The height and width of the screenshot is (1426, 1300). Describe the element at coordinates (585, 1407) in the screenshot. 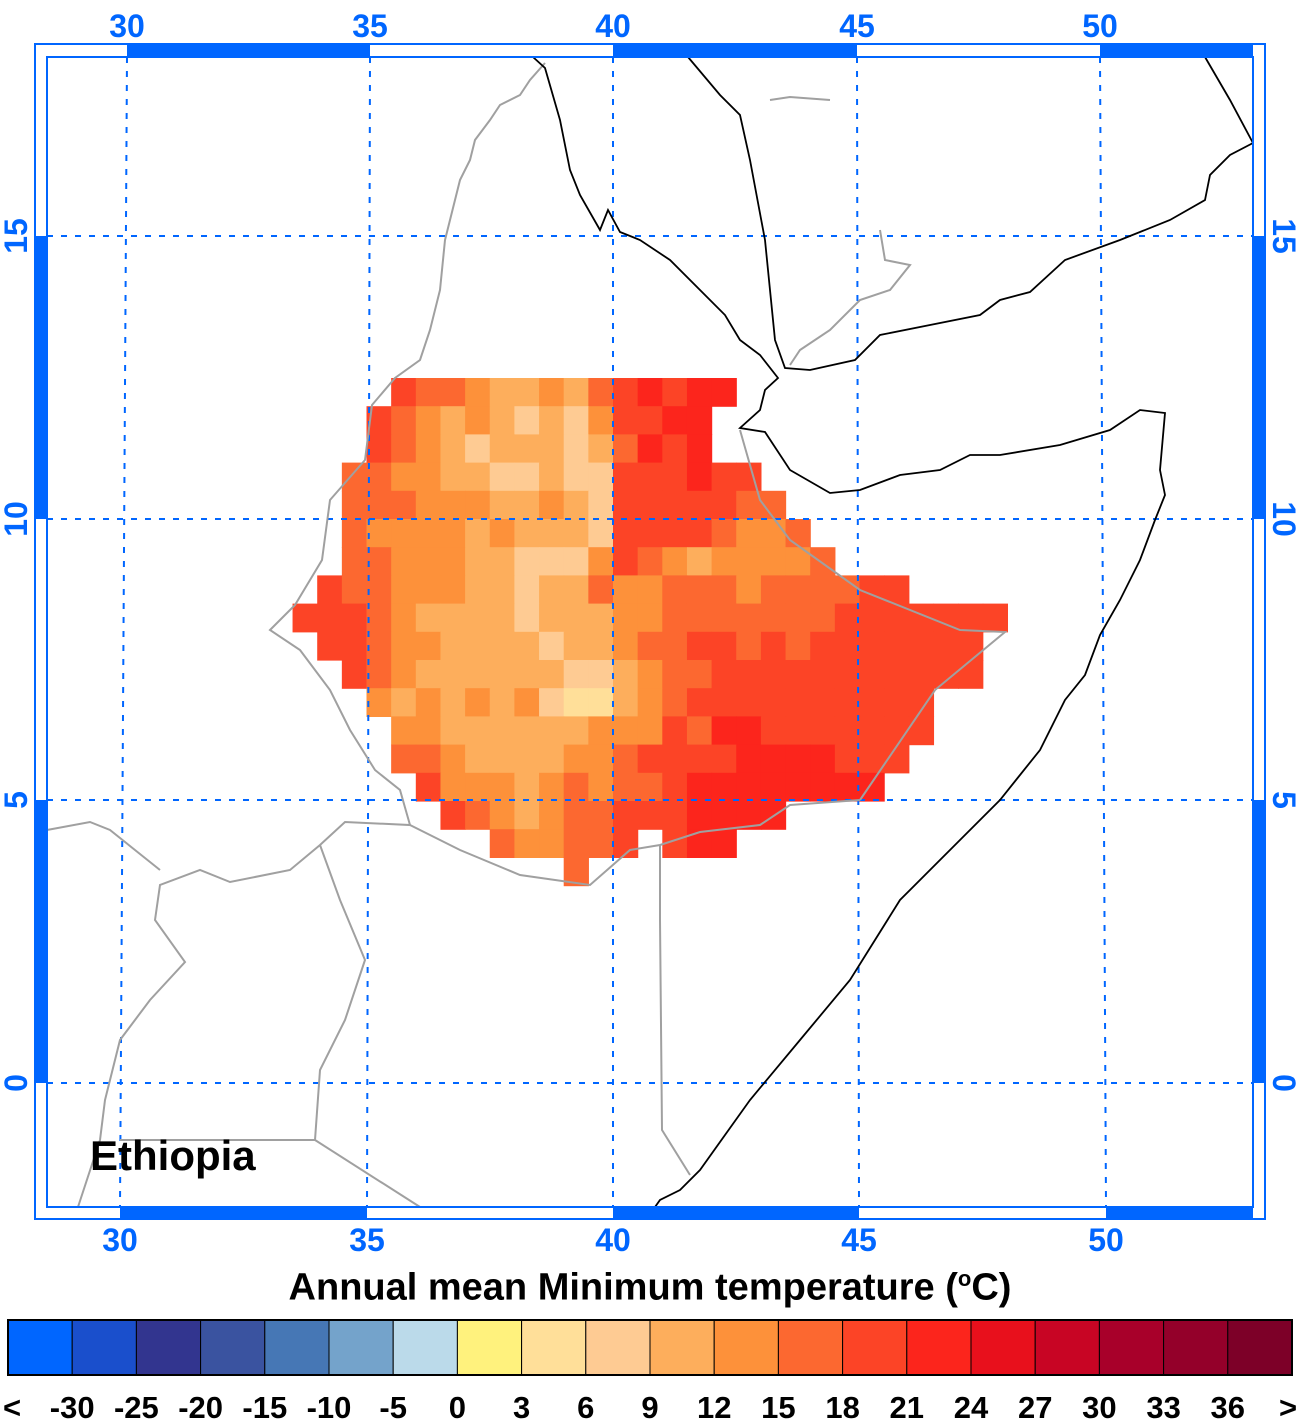

I see `colorbar-label: 6` at that location.